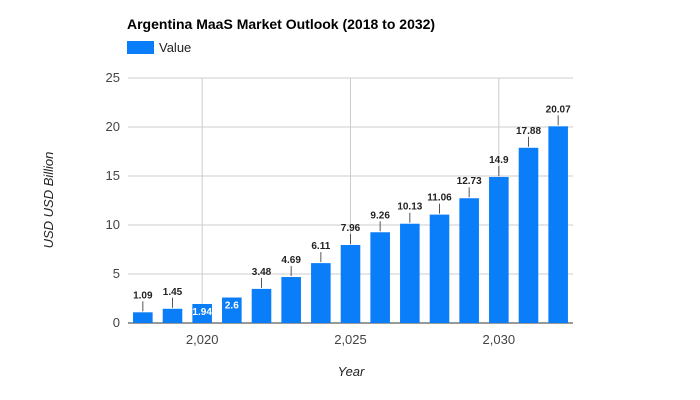 This screenshot has height=400, width=700. Describe the element at coordinates (351, 228) in the screenshot. I see `data-label: 7.96` at that location.